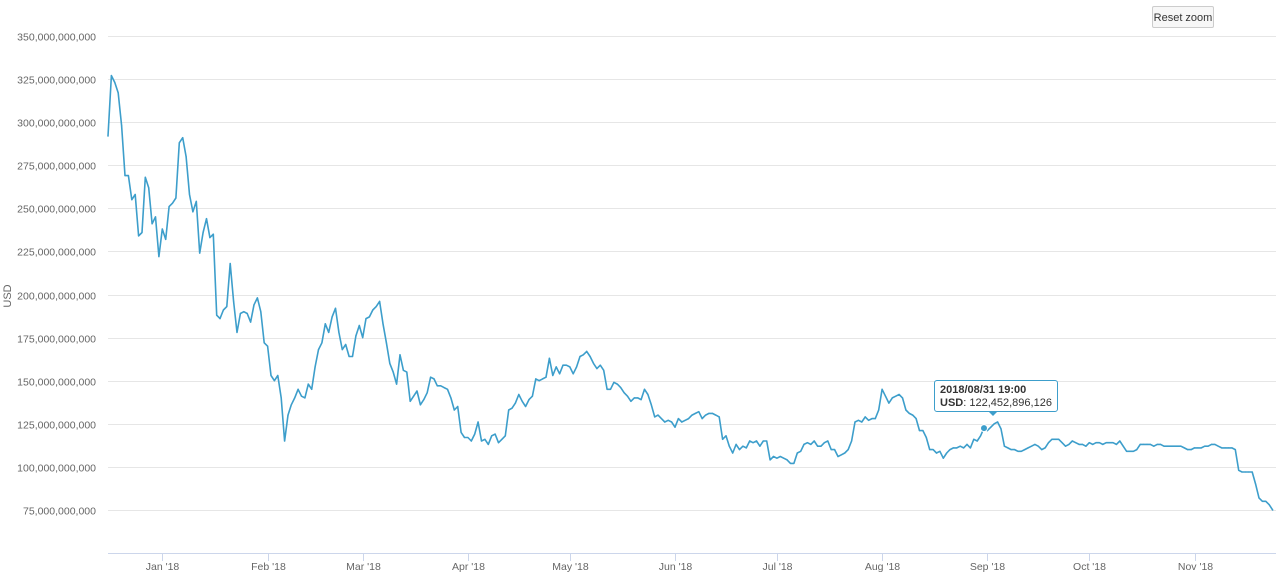  Describe the element at coordinates (983, 390) in the screenshot. I see `tooltip-date: 2018/08/31 19:00` at that location.